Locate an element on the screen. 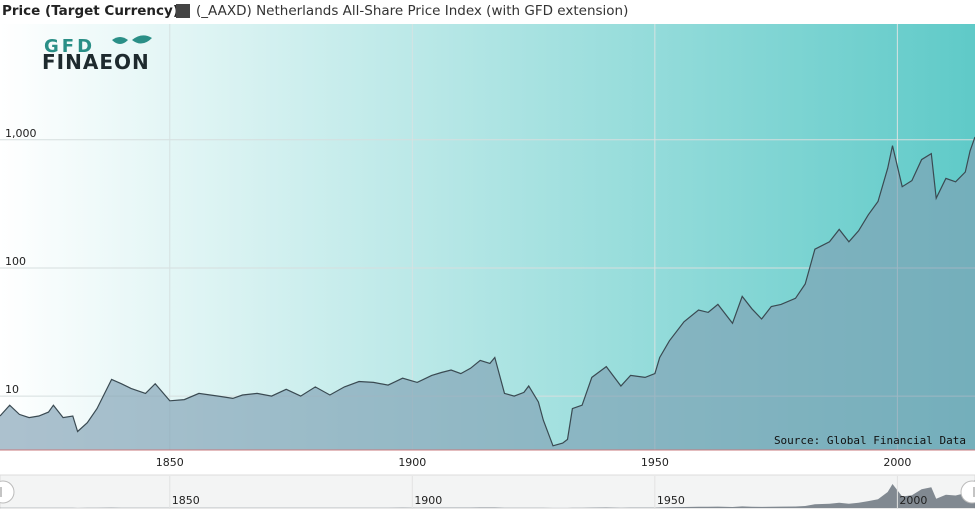 This screenshot has width=975, height=509. logo-line1: GFD is located at coordinates (69, 46).